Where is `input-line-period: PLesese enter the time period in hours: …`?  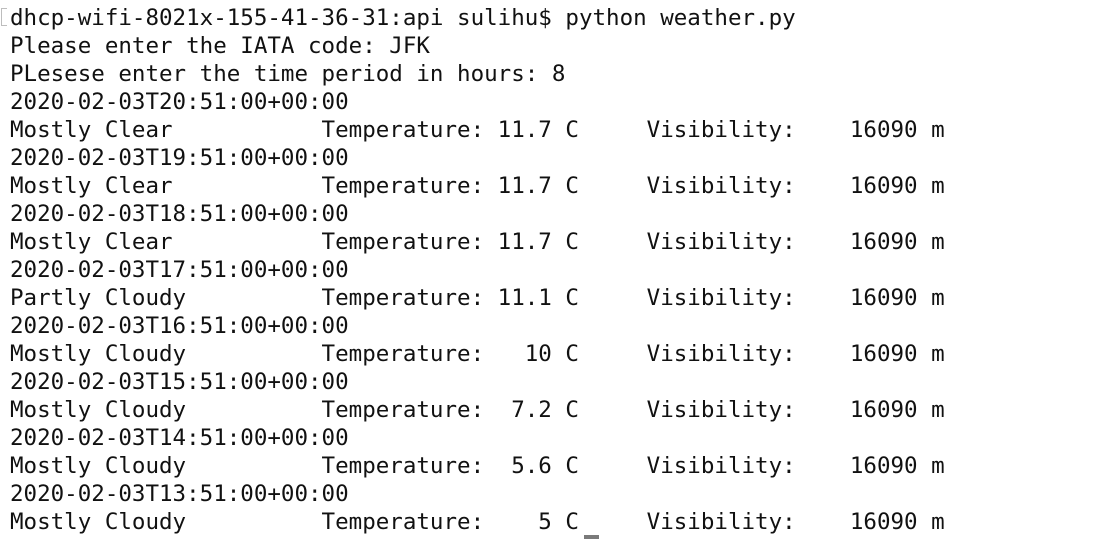 input-line-period: PLesese enter the time period in hours: … is located at coordinates (288, 74).